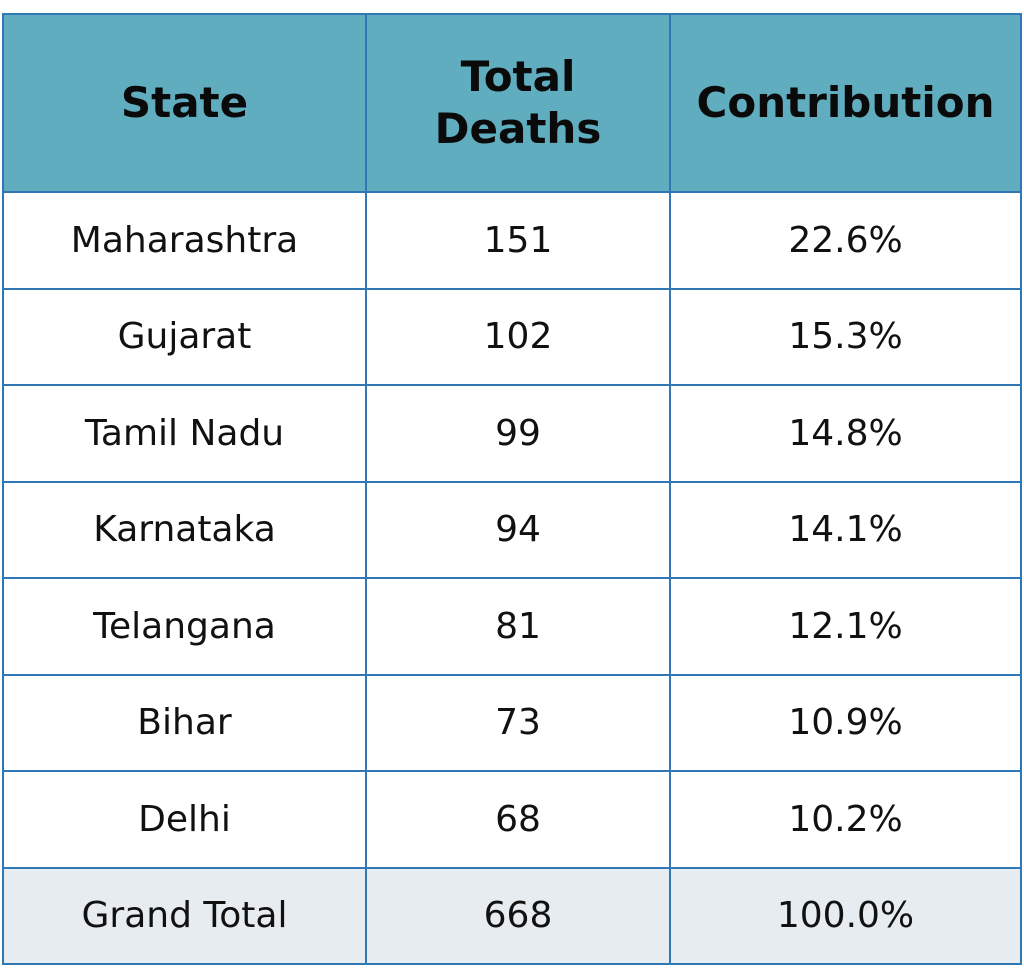  Describe the element at coordinates (845, 336) in the screenshot. I see `cell-contribution: 15.3%` at that location.